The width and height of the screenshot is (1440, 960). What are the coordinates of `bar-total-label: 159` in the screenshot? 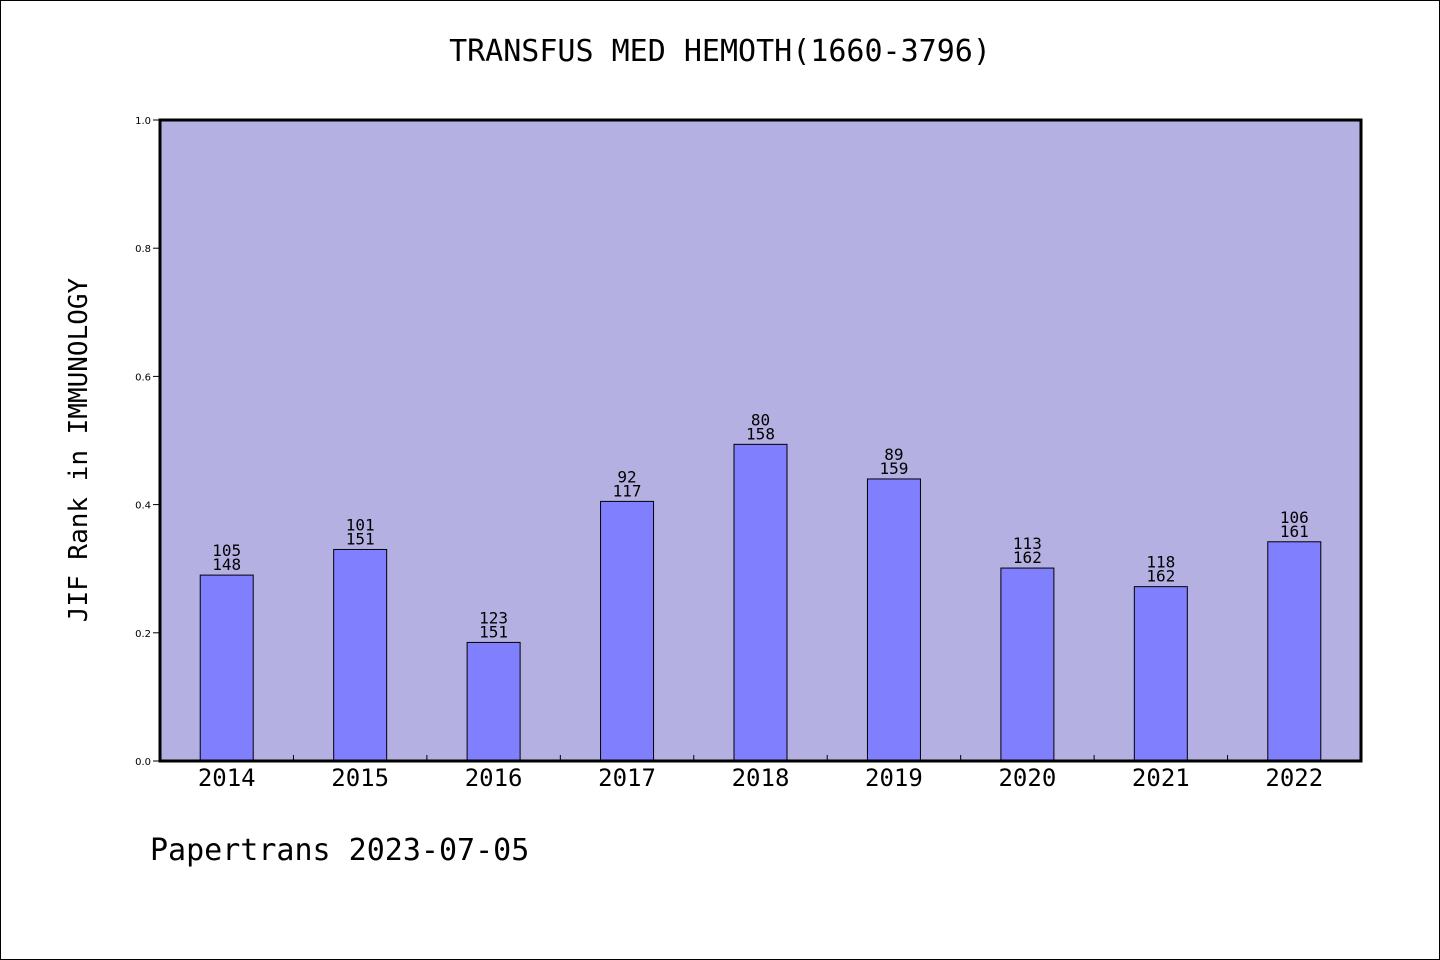 It's located at (893, 468).